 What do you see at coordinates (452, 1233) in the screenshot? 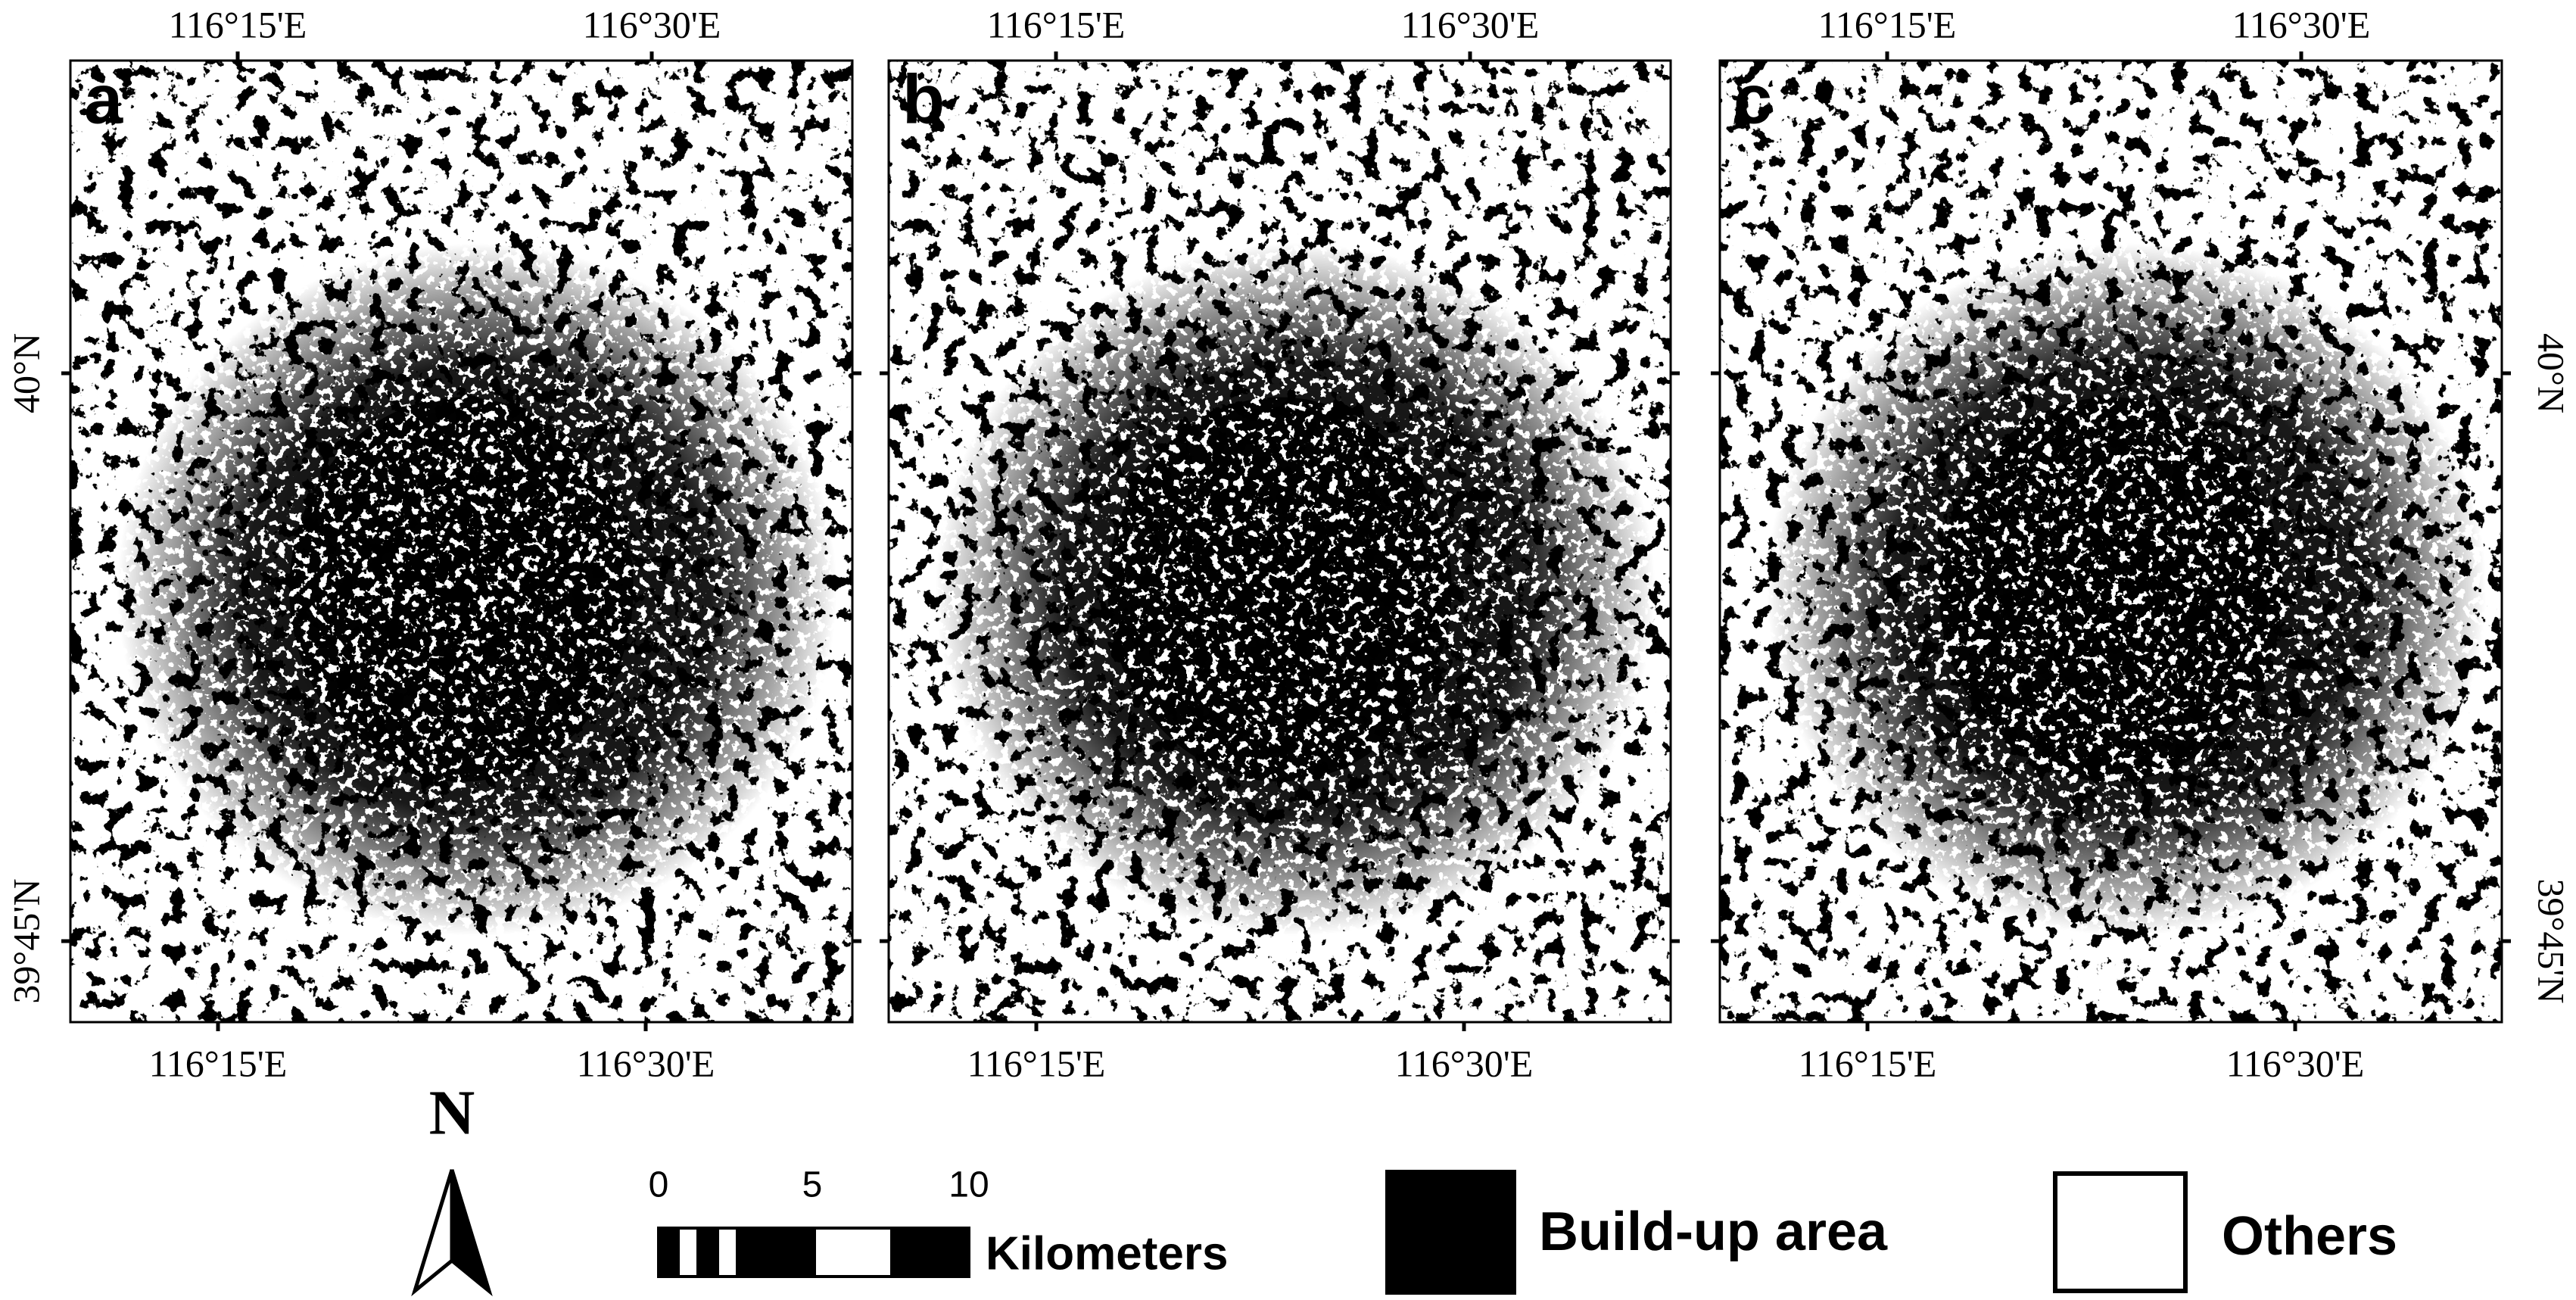
I see `north-arrow` at bounding box center [452, 1233].